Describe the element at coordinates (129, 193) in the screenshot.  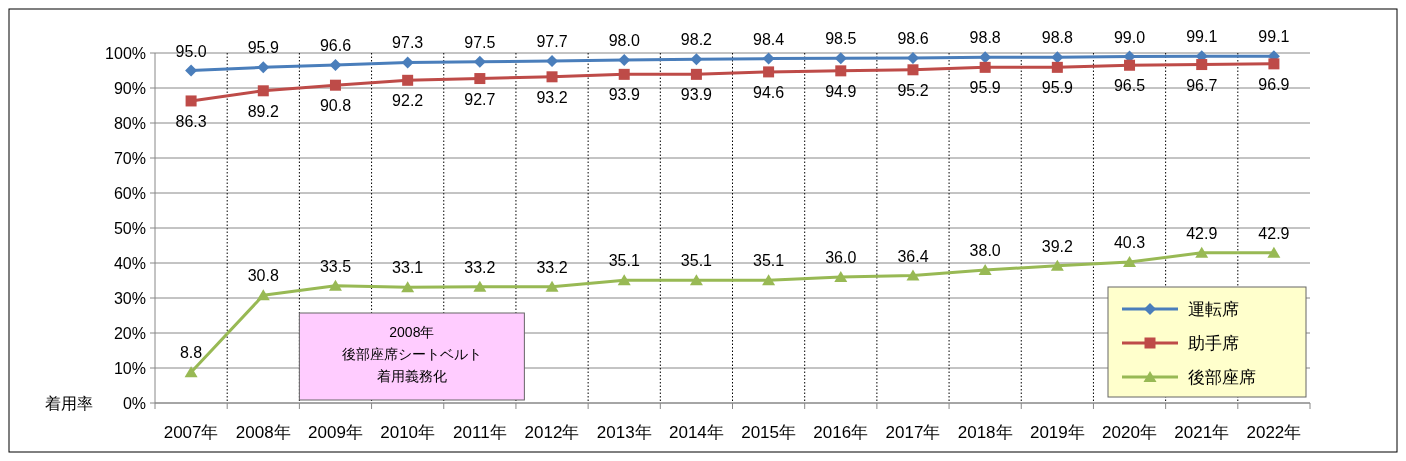
I see `y-tick-label: 60%` at that location.